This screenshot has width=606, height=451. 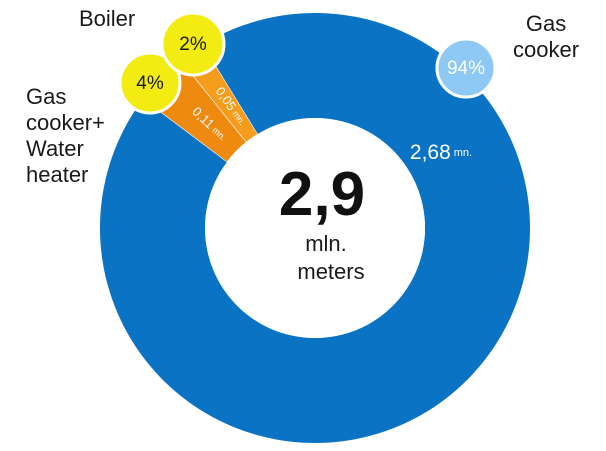 I want to click on center-unit-line-1: mln., so click(x=326, y=243).